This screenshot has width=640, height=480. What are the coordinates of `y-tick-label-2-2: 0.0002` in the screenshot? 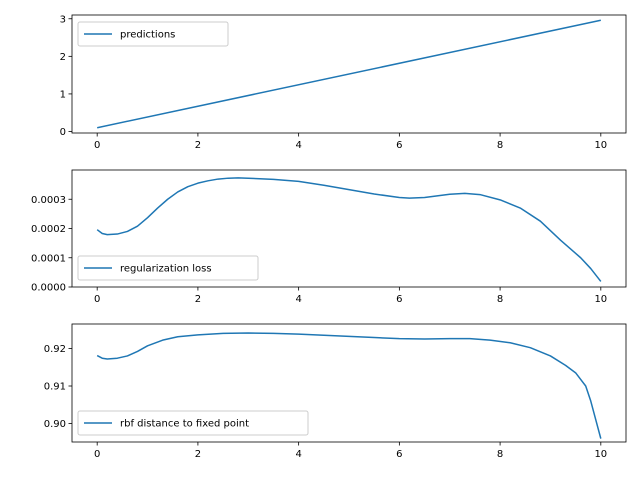 It's located at (48, 229).